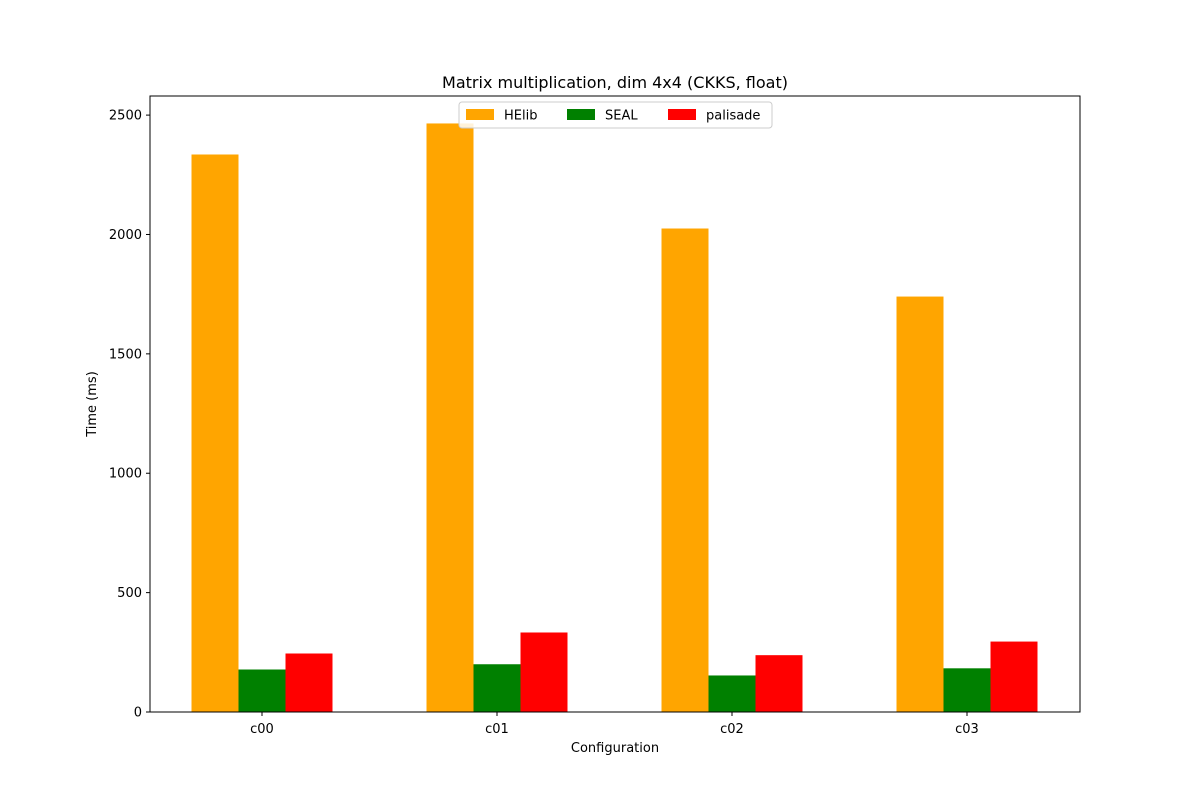  I want to click on legend: HElib SEAL palisade, so click(615, 115).